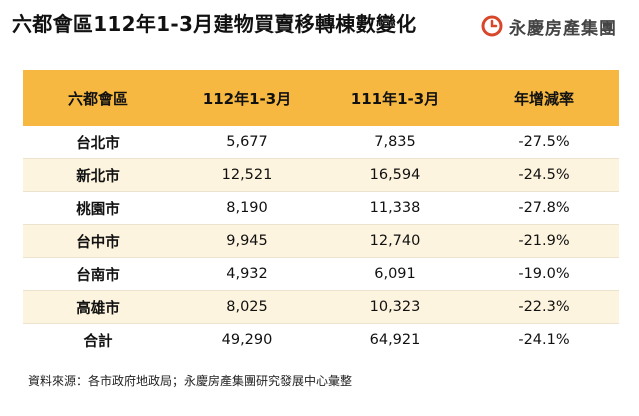 The image size is (639, 416). I want to click on column-header-2023: 112年1-3月, so click(247, 98).